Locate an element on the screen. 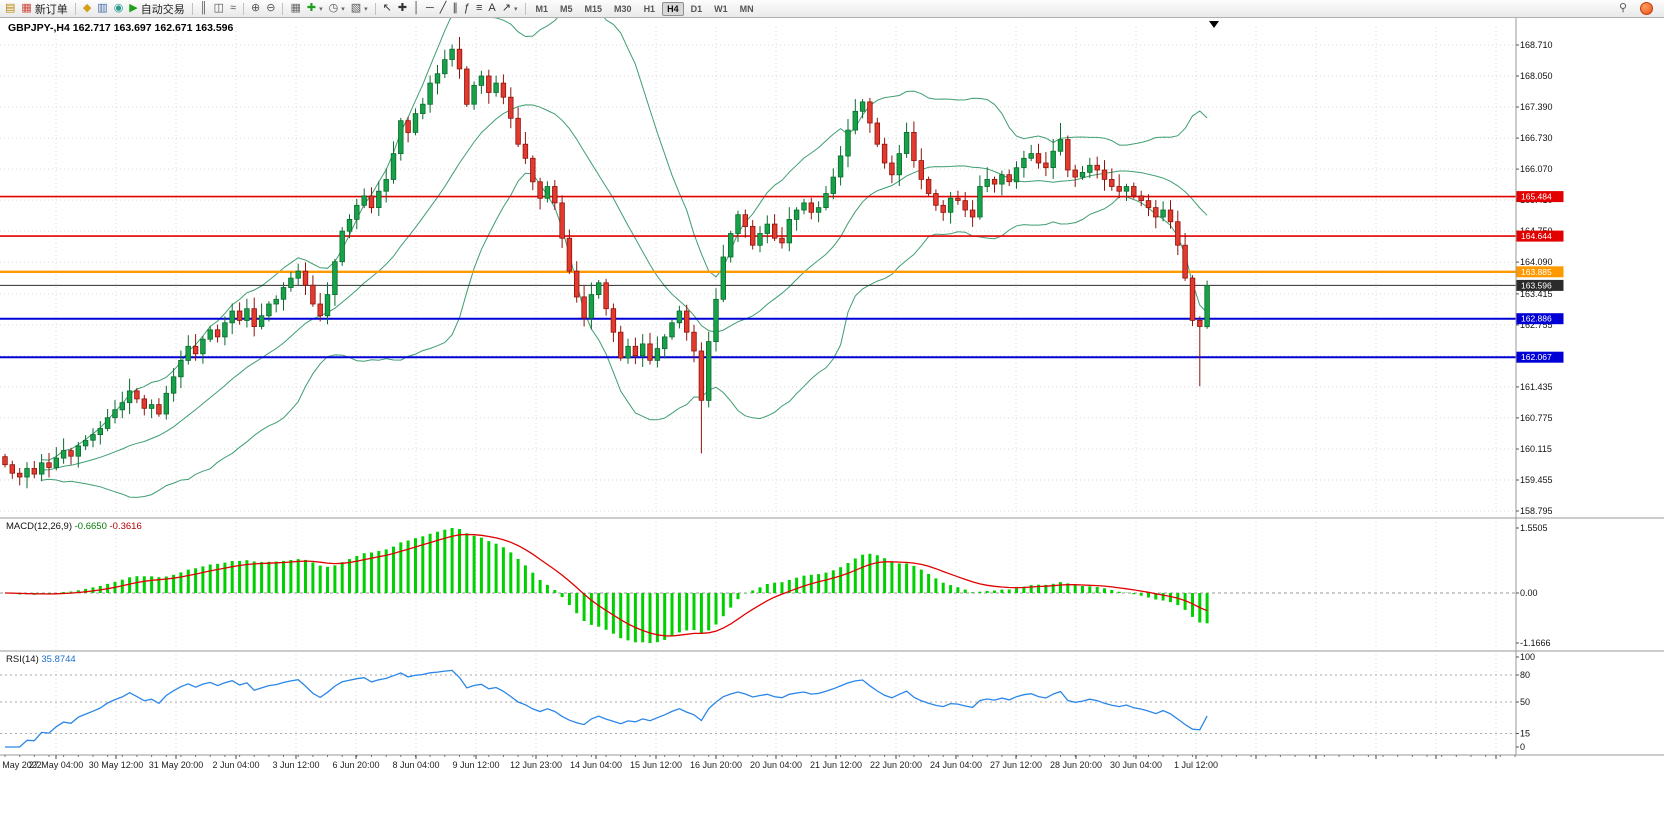 The image size is (1664, 819). periods-icon: ◷ is located at coordinates (333, 8).